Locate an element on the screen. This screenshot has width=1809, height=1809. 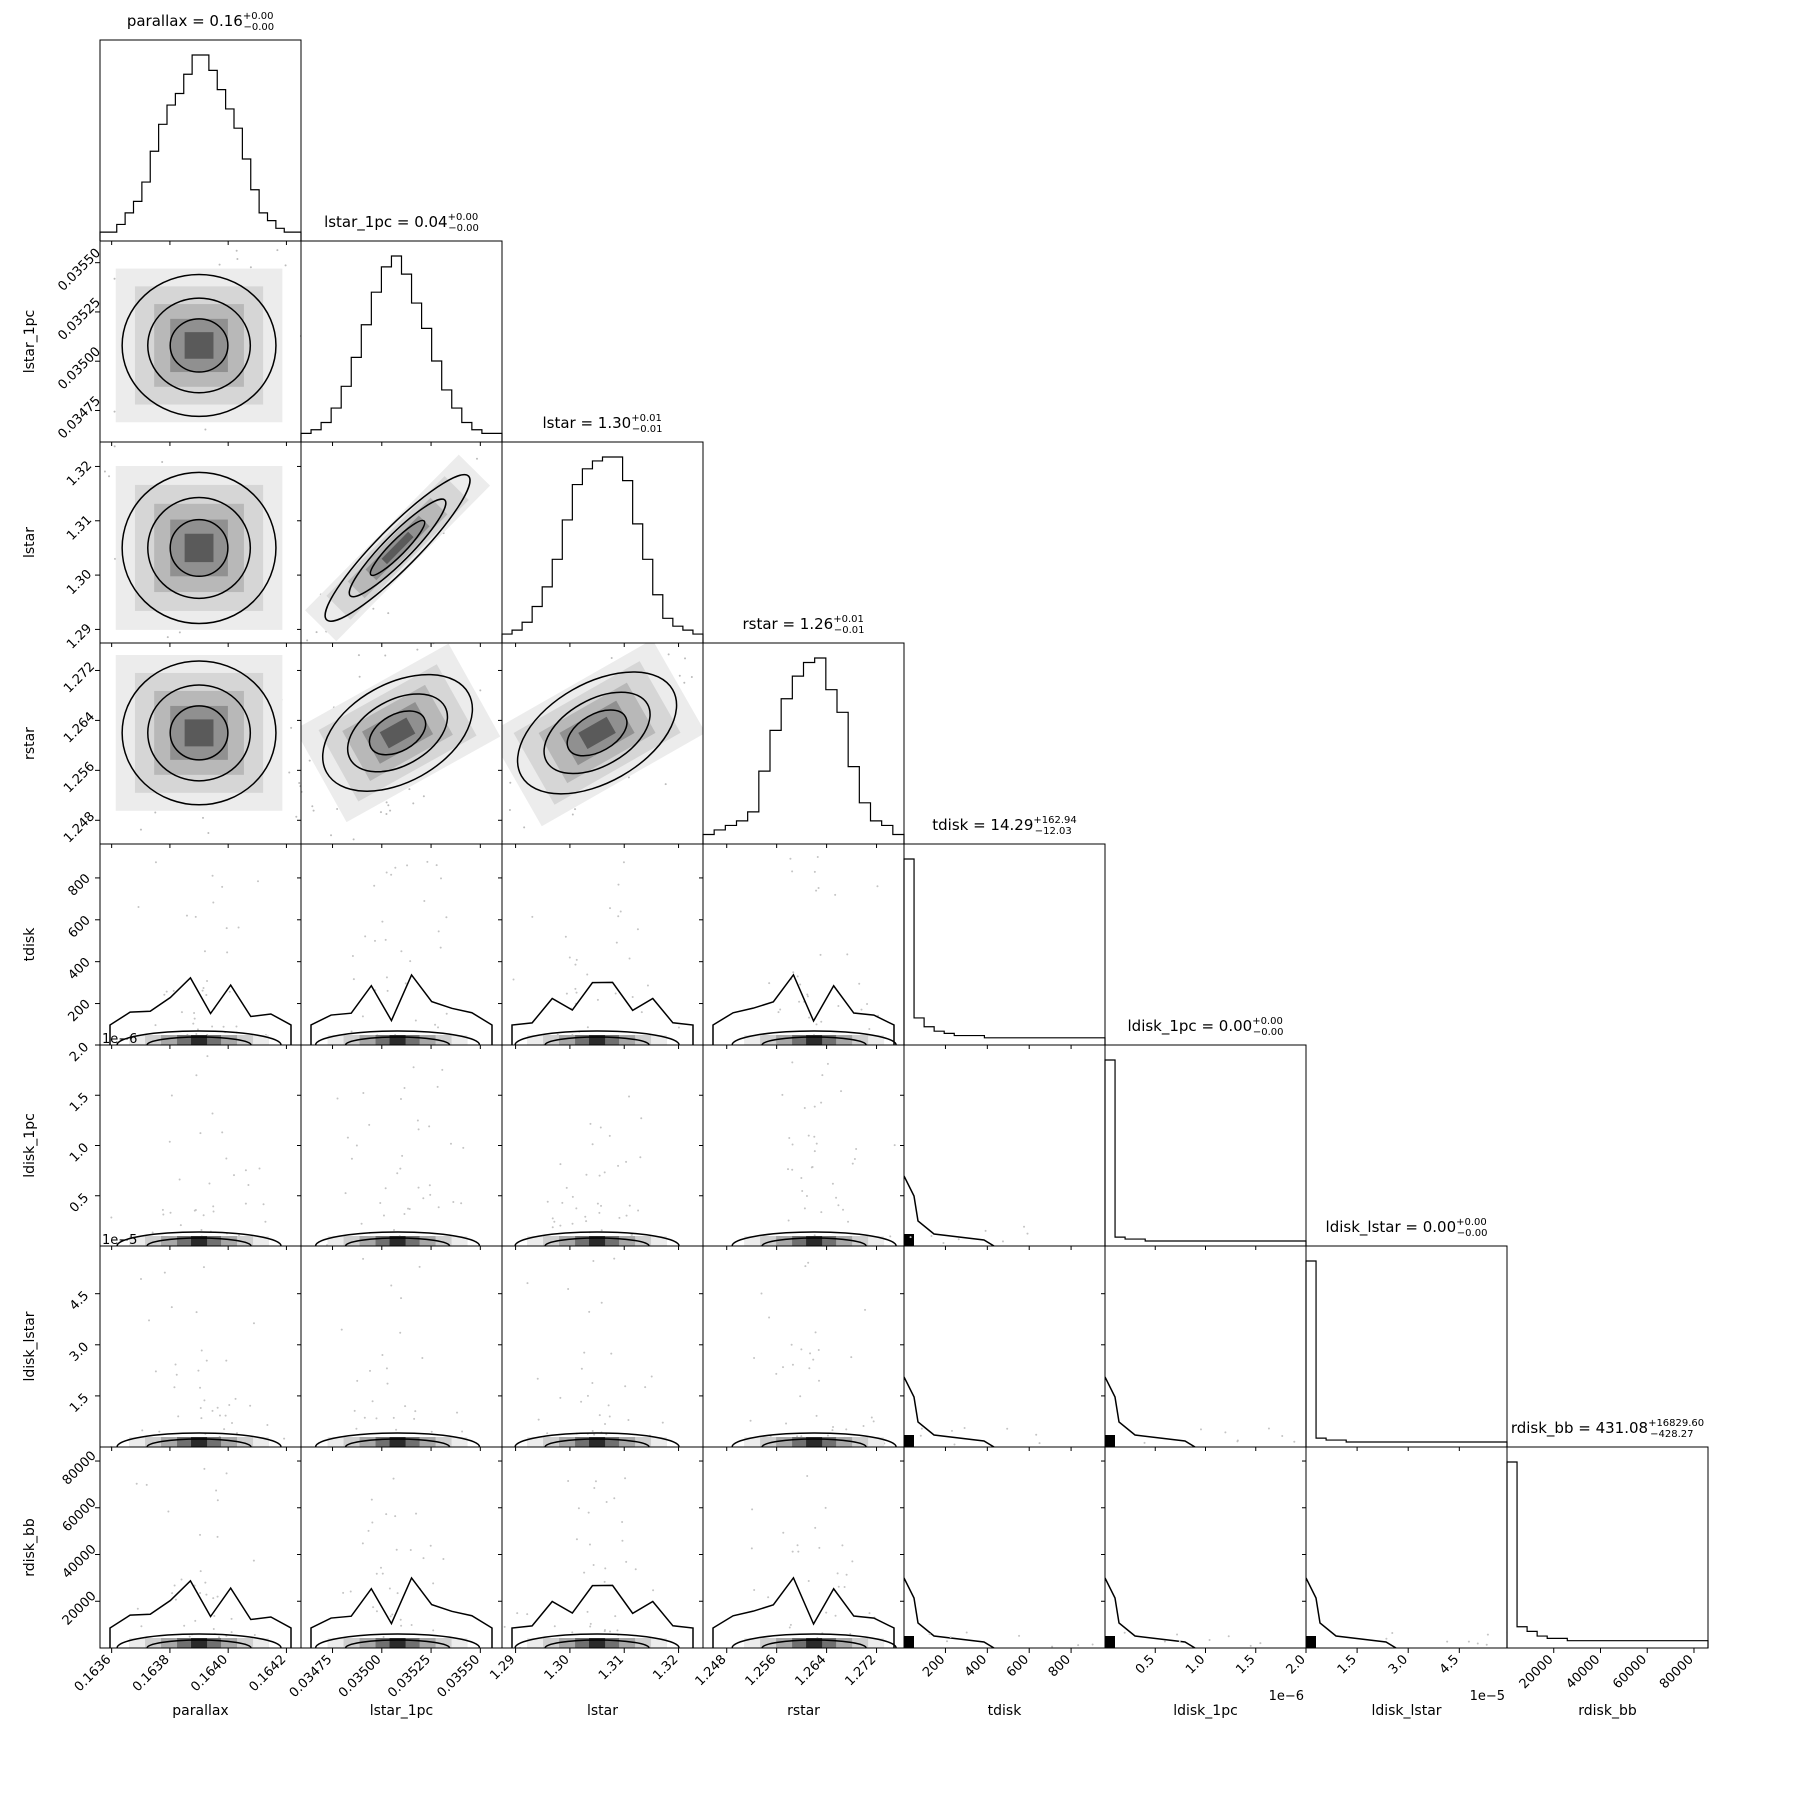
hist-panel-ldisk_lstar: ldisk_lstar = 0.00+0.00 −0.00 is located at coordinates (1406, 1332).